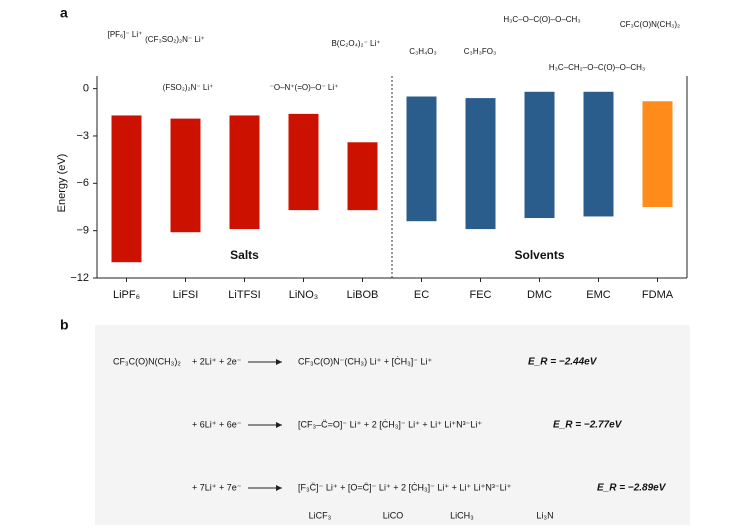 The height and width of the screenshot is (531, 737). I want to click on x-tick-label: LiTFSI, so click(244, 295).